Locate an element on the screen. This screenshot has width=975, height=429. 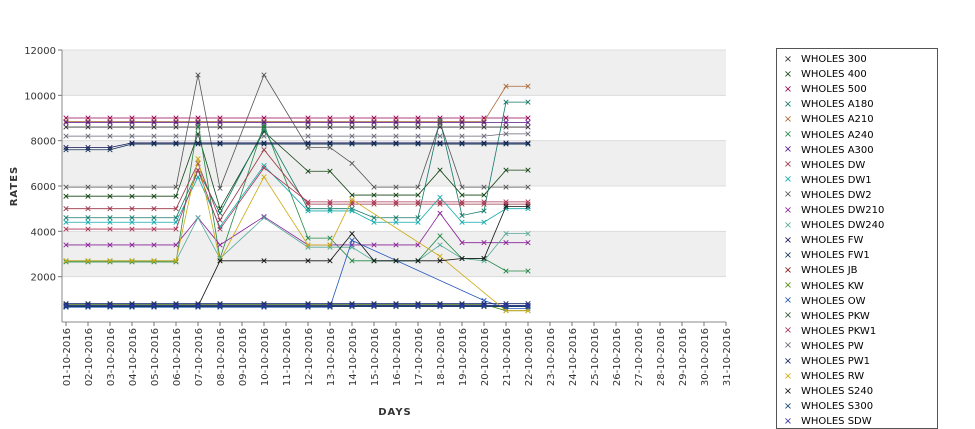
series-wholes-pw is located at coordinates (297, 135).